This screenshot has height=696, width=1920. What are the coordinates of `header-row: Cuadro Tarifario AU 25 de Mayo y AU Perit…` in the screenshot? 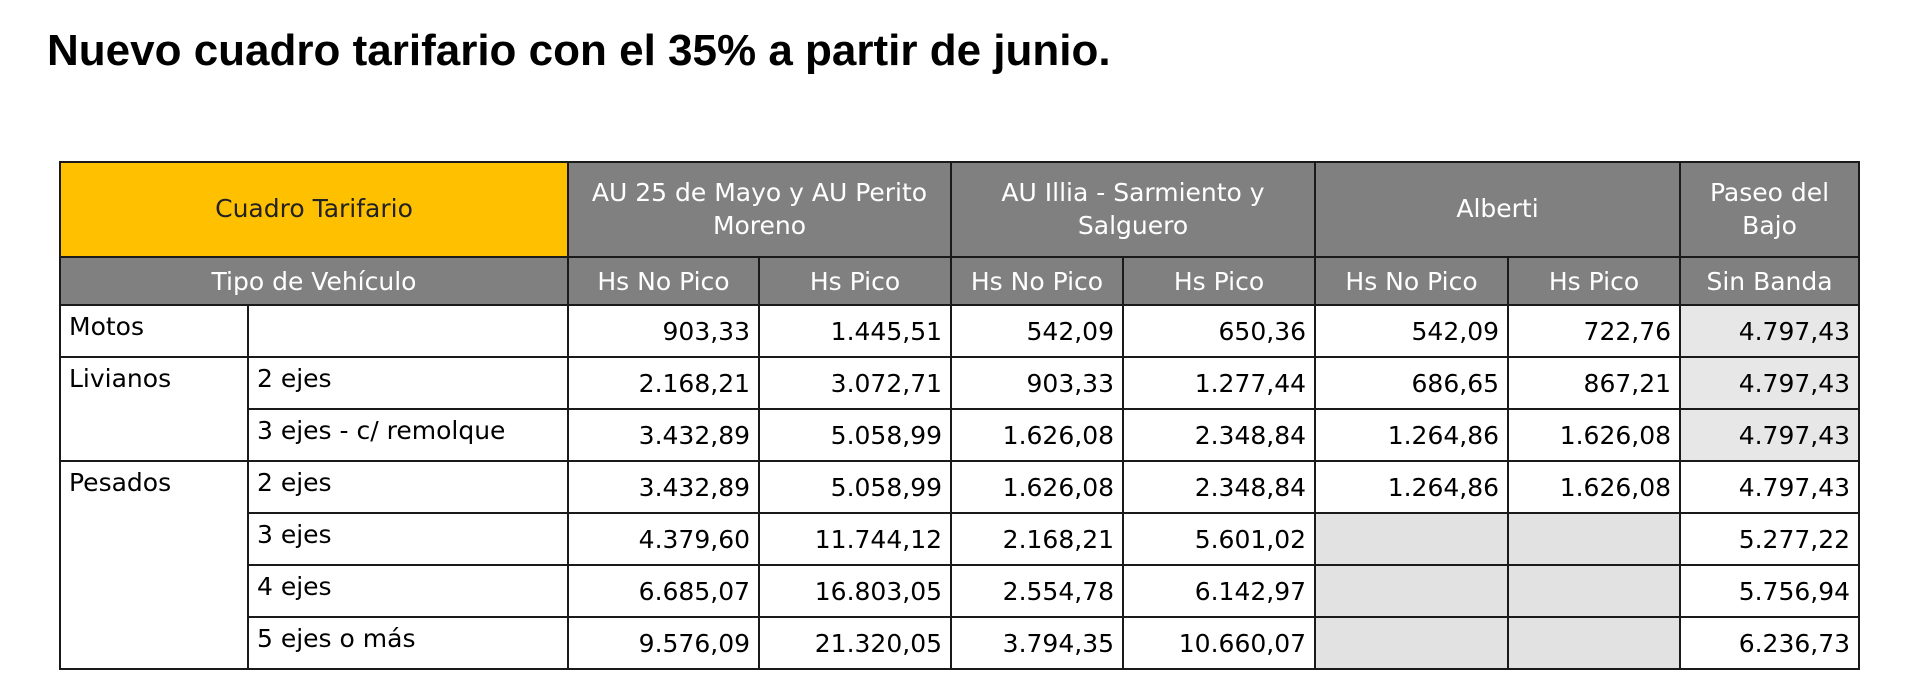 It's located at (960, 209).